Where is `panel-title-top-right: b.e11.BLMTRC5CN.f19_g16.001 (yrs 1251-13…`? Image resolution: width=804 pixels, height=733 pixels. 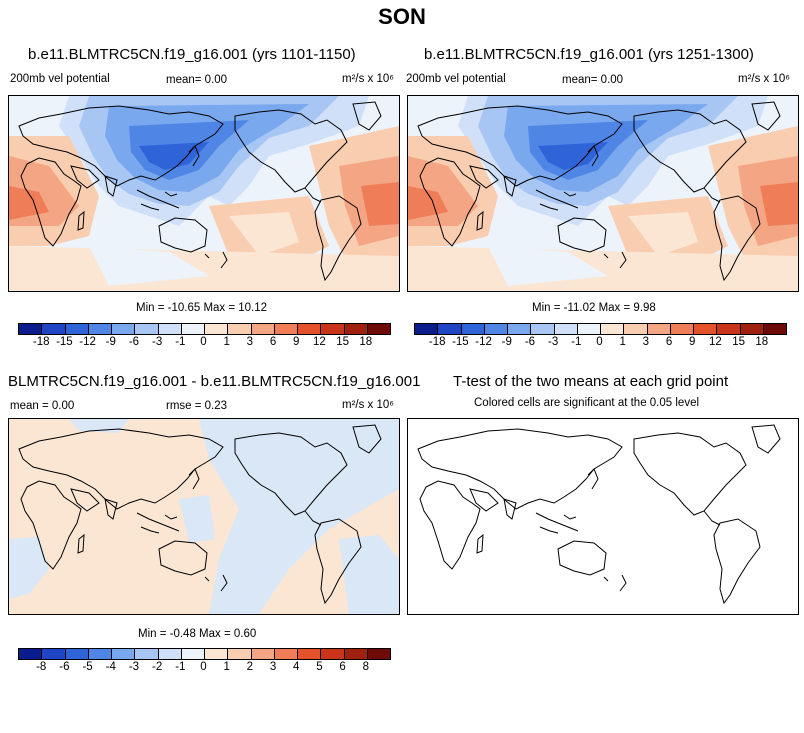 panel-title-top-right: b.e11.BLMTRC5CN.f19_g16.001 (yrs 1251-13… is located at coordinates (589, 54).